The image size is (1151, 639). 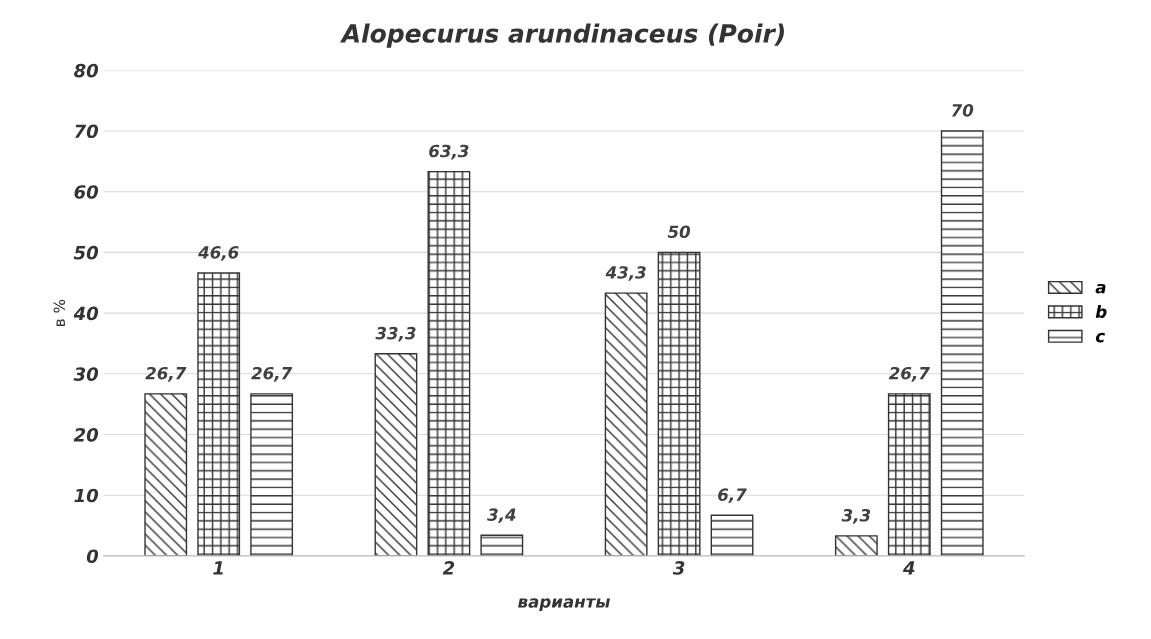 What do you see at coordinates (218, 568) in the screenshot?
I see `x-tick-label: 1` at bounding box center [218, 568].